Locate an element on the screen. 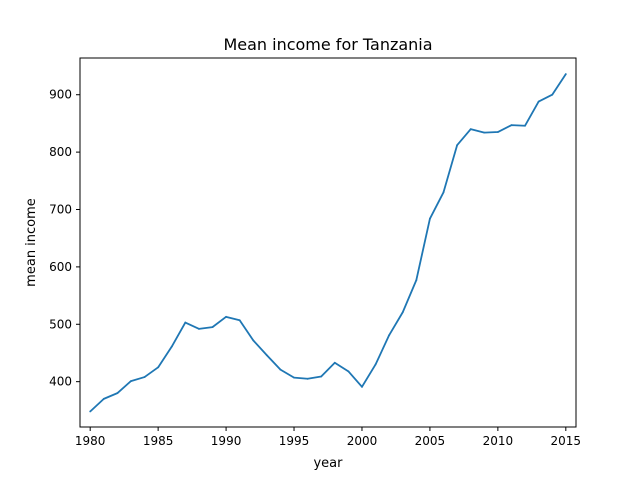 The height and width of the screenshot is (480, 640). x-tick-label: 1980 is located at coordinates (90, 441).